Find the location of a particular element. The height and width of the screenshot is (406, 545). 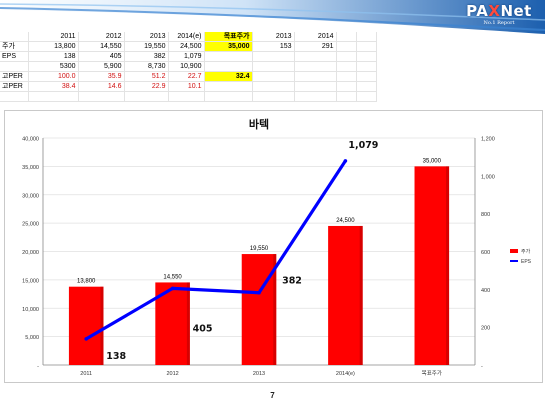

legend-label: 주가 is located at coordinates (526, 251).